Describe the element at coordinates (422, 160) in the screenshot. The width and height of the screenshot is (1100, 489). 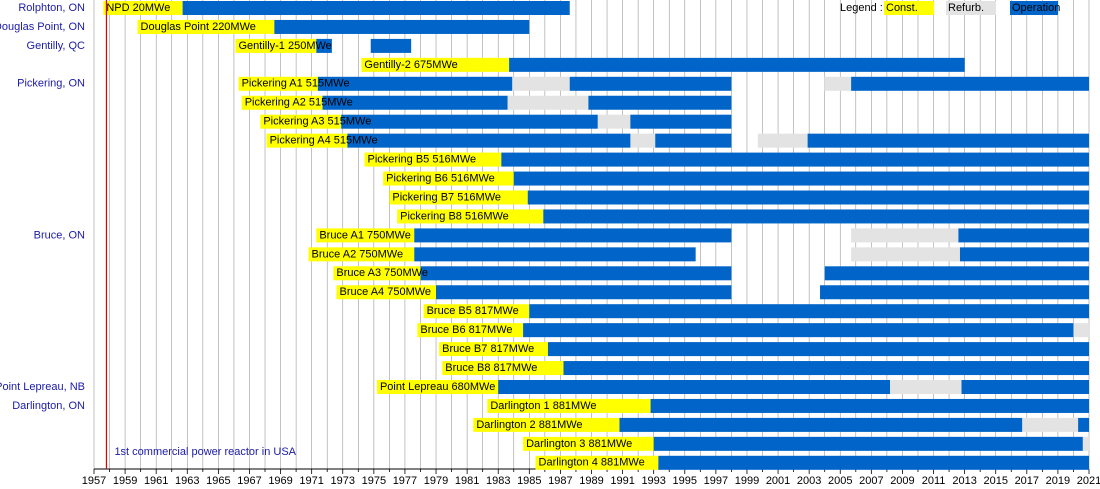
I see `reactor-label: Pickering B5 516MWe` at that location.